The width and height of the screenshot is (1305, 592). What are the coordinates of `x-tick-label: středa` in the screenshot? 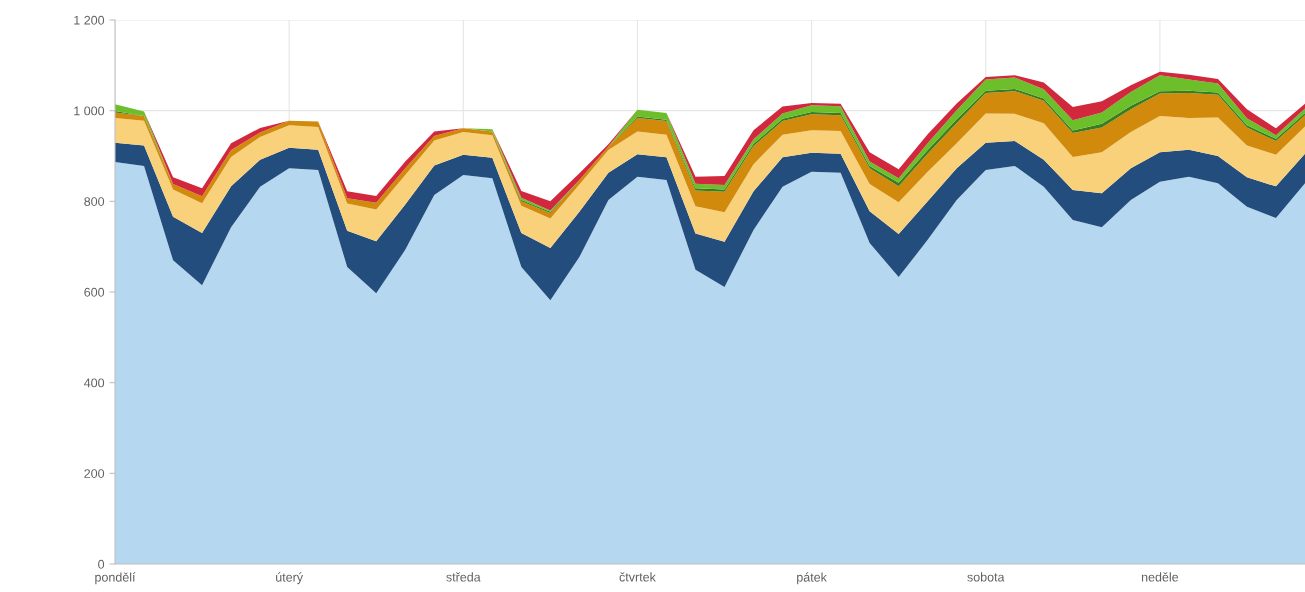 It's located at (463, 577).